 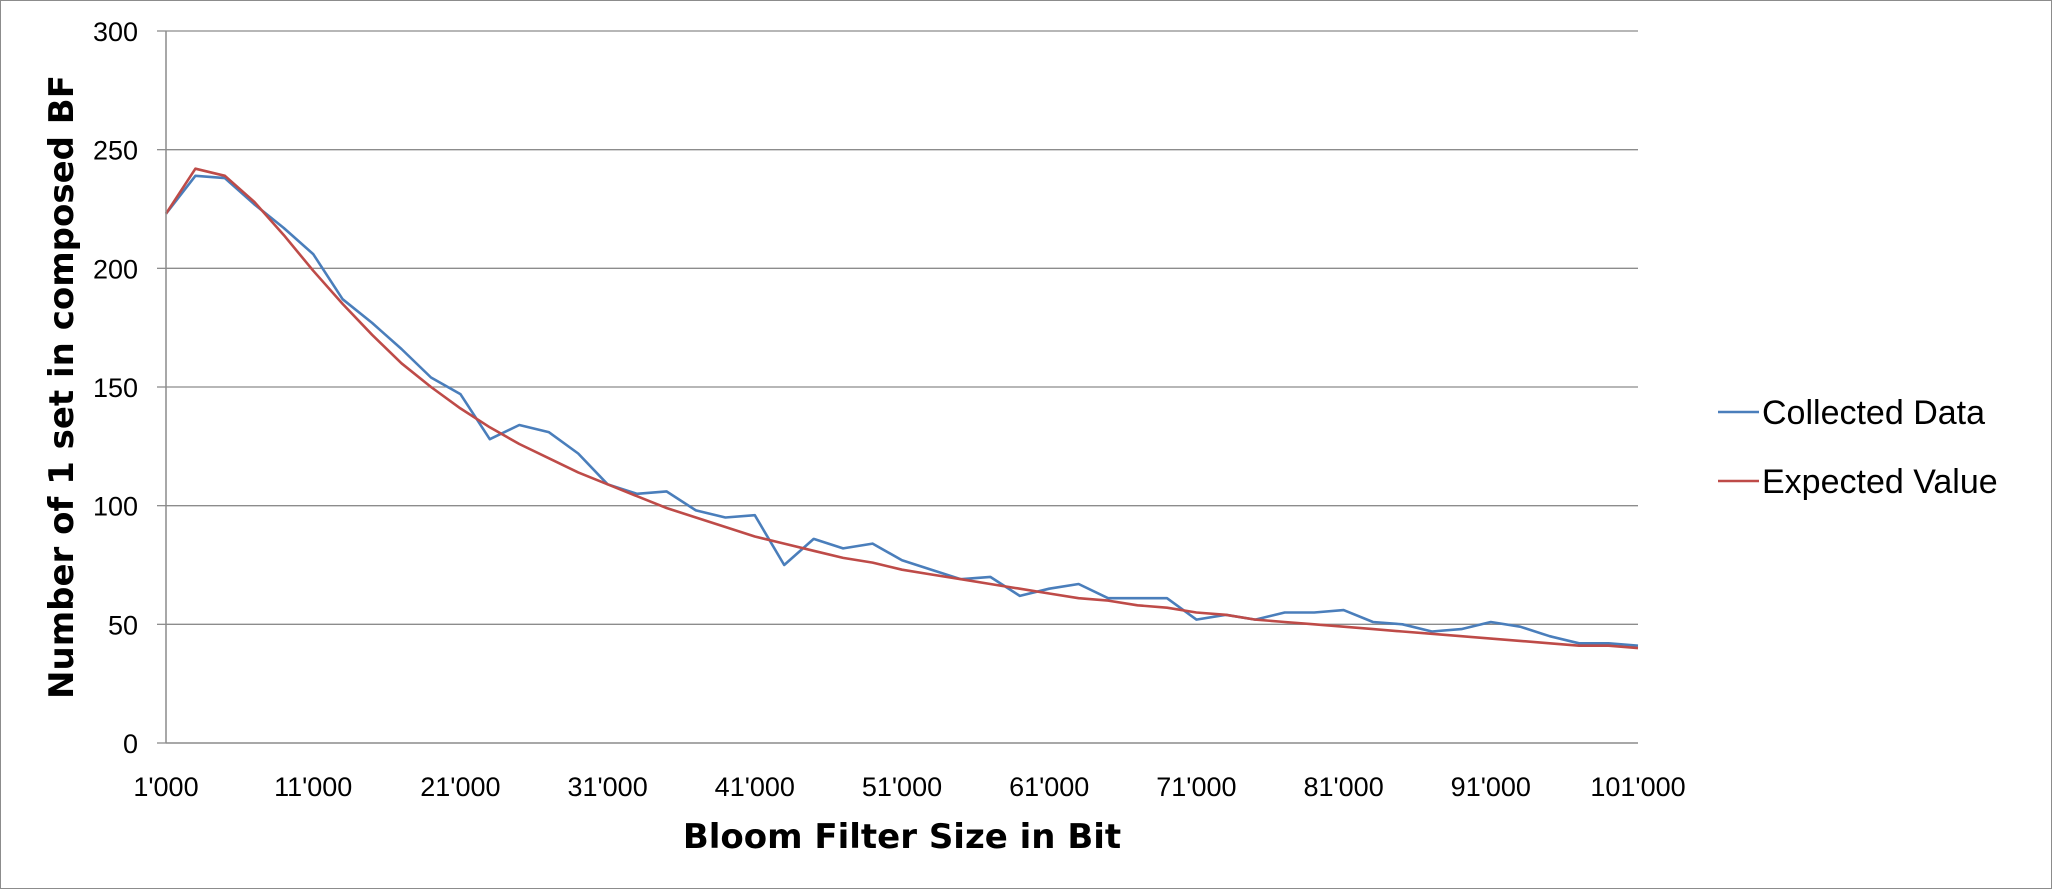 I want to click on y-tick-label: 150, so click(x=115, y=388).